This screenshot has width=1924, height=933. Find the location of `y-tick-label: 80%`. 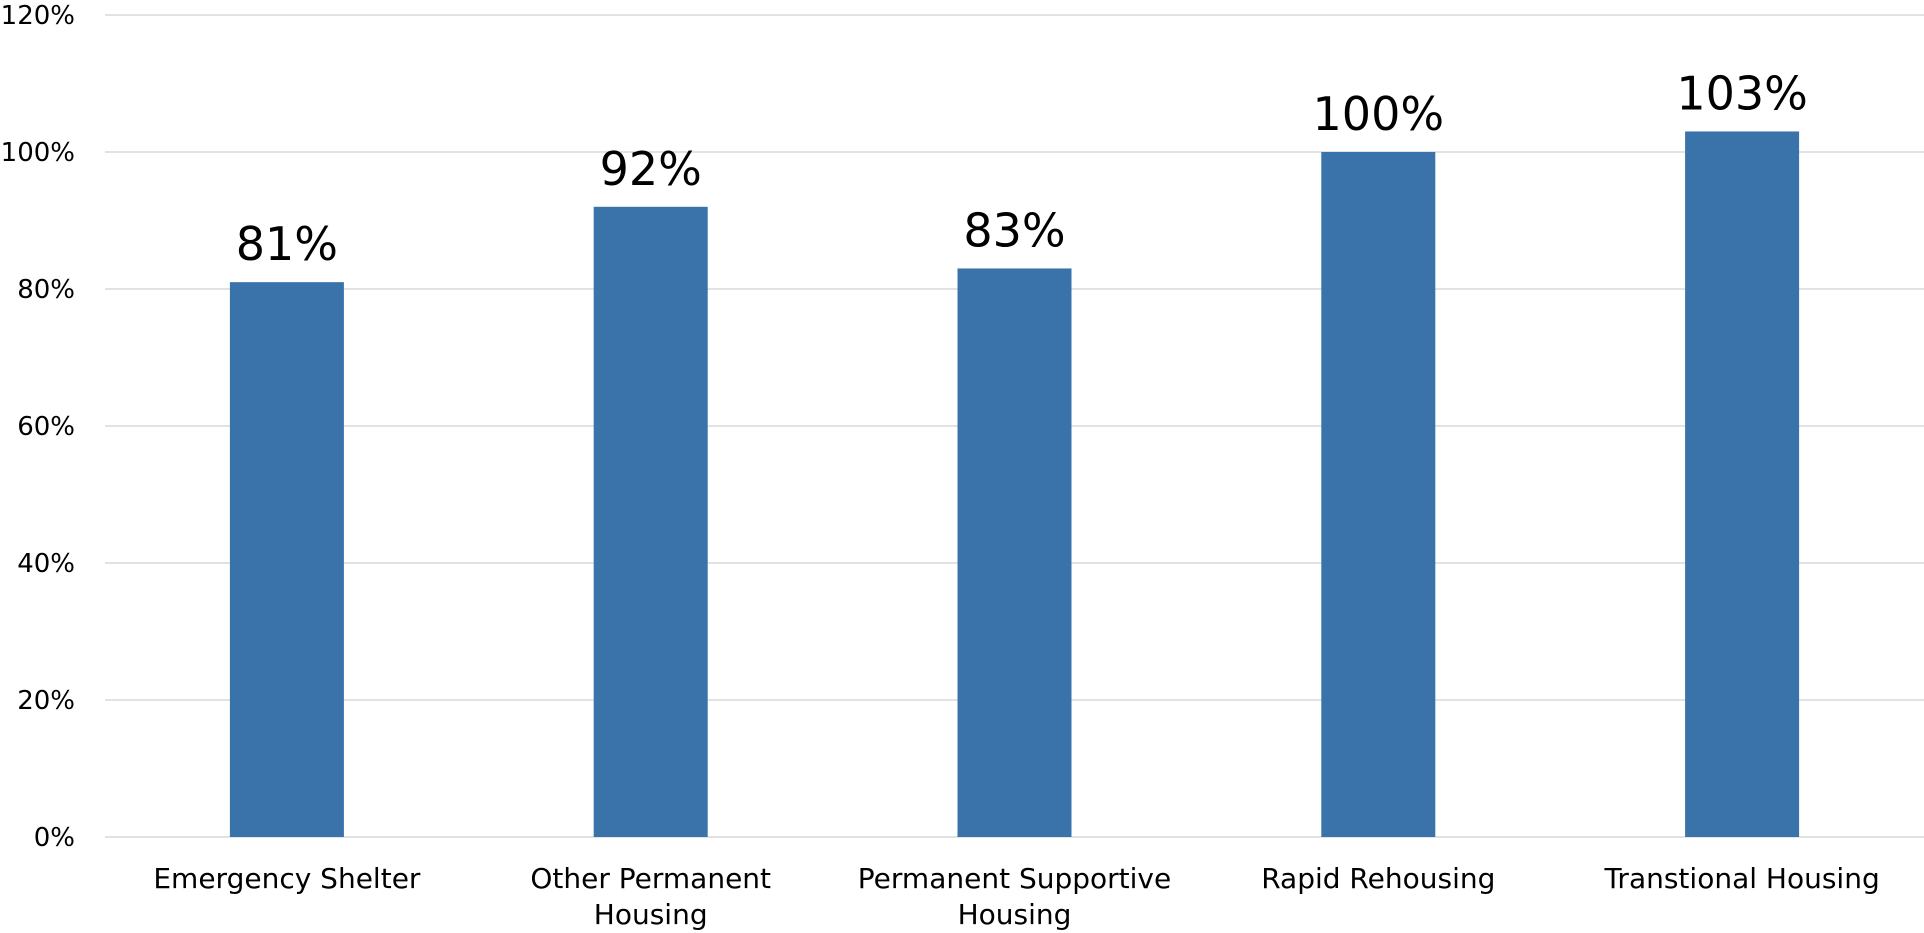

y-tick-label: 80% is located at coordinates (46, 290).